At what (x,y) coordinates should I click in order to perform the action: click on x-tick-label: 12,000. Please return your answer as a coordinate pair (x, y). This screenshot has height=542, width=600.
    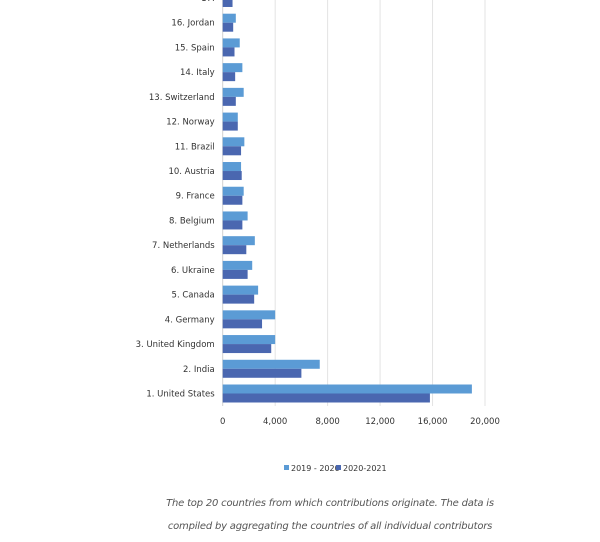
    Looking at the image, I should click on (380, 422).